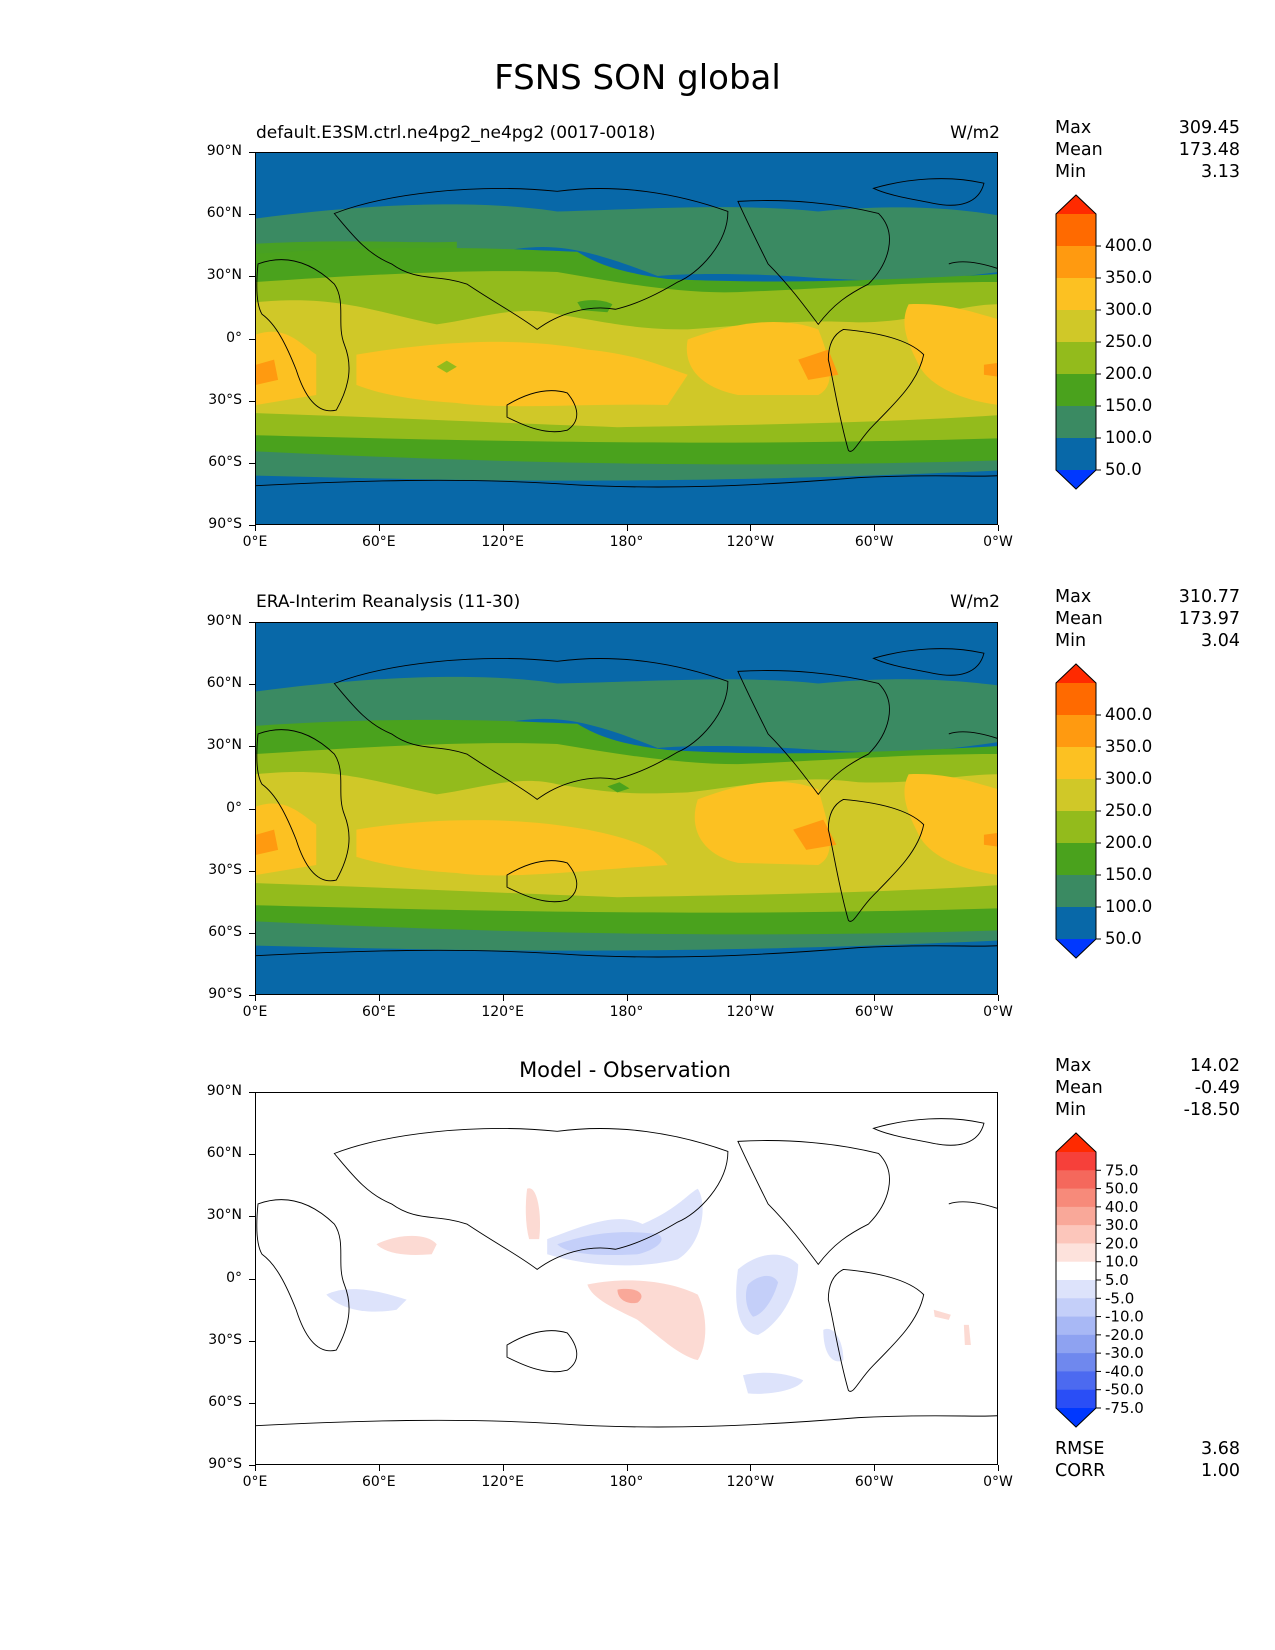 The image size is (1275, 1650). What do you see at coordinates (225, 994) in the screenshot?
I see `panel-2-ytick-label: 90°S` at bounding box center [225, 994].